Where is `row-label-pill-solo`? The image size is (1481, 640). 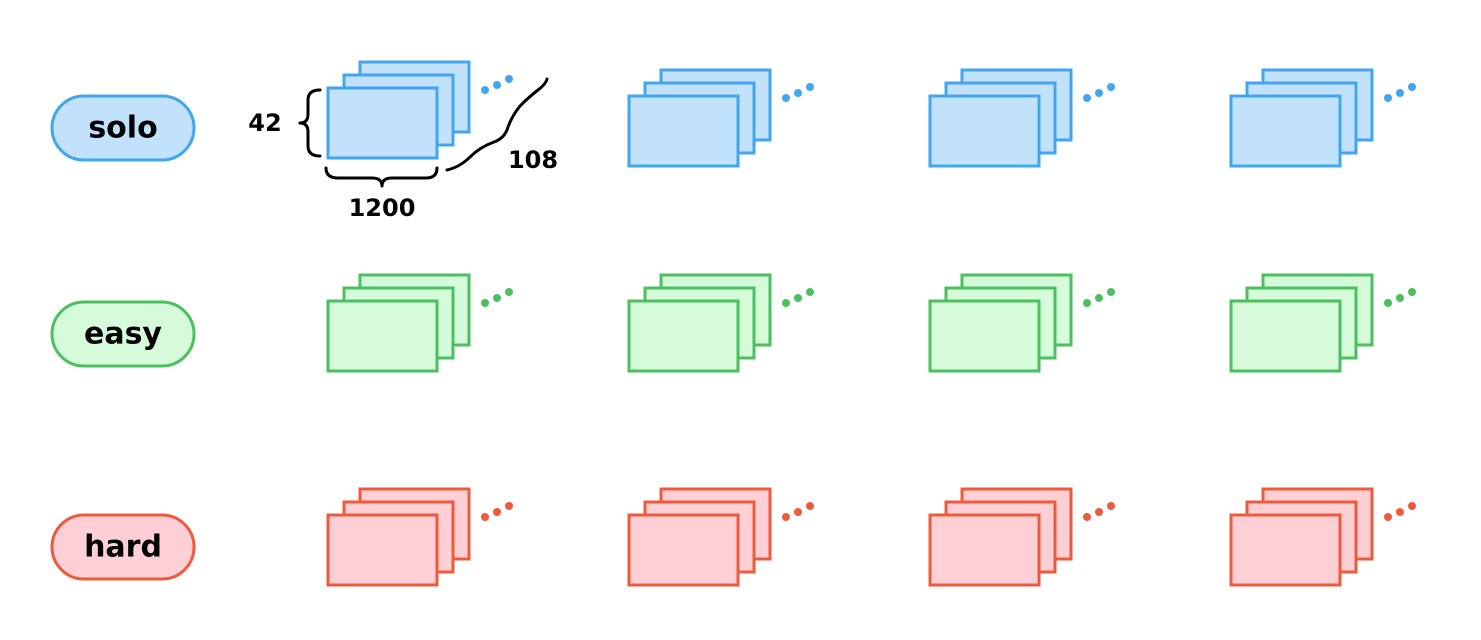
row-label-pill-solo is located at coordinates (123, 128).